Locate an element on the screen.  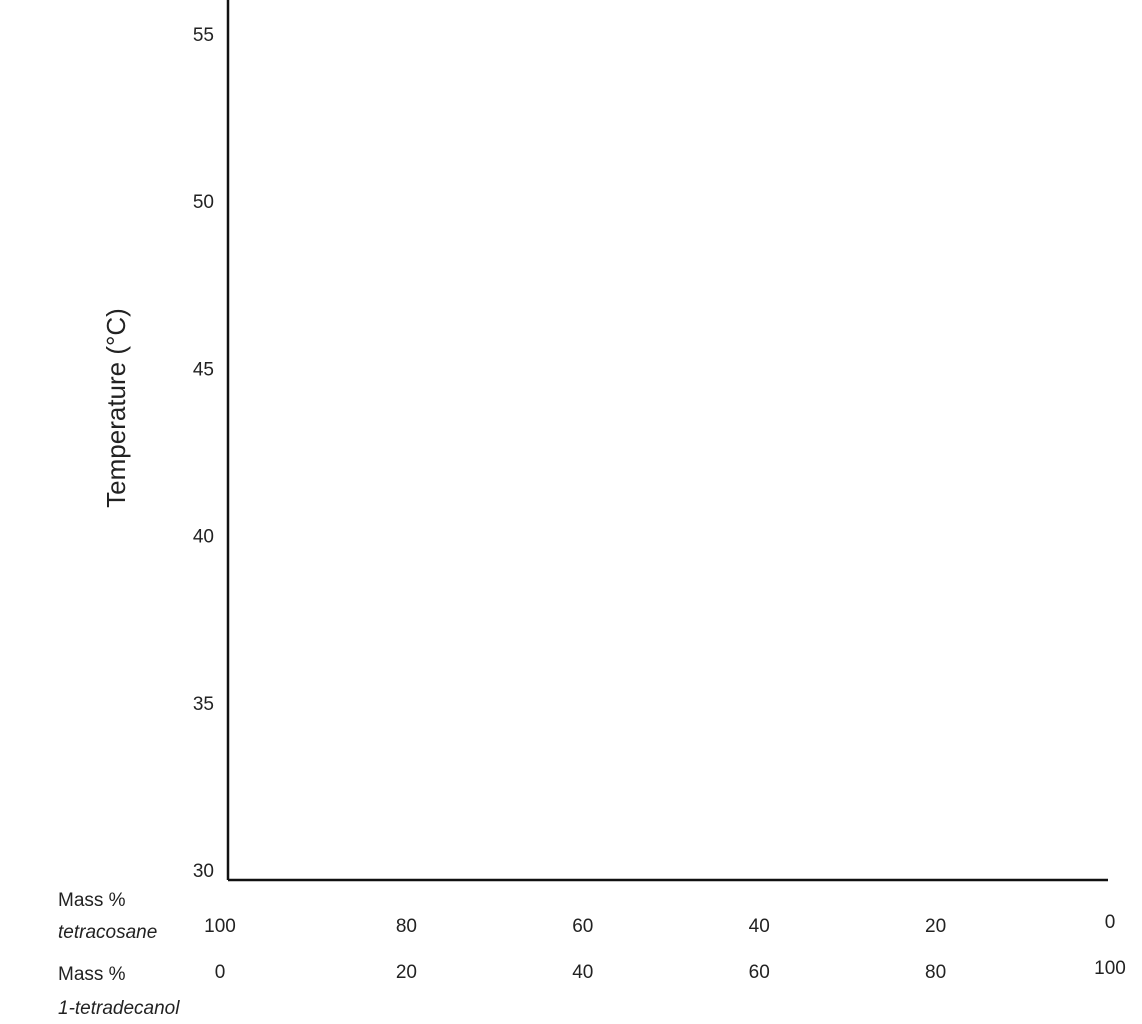
x-axis-1-label-line1: Mass % is located at coordinates (92, 900).